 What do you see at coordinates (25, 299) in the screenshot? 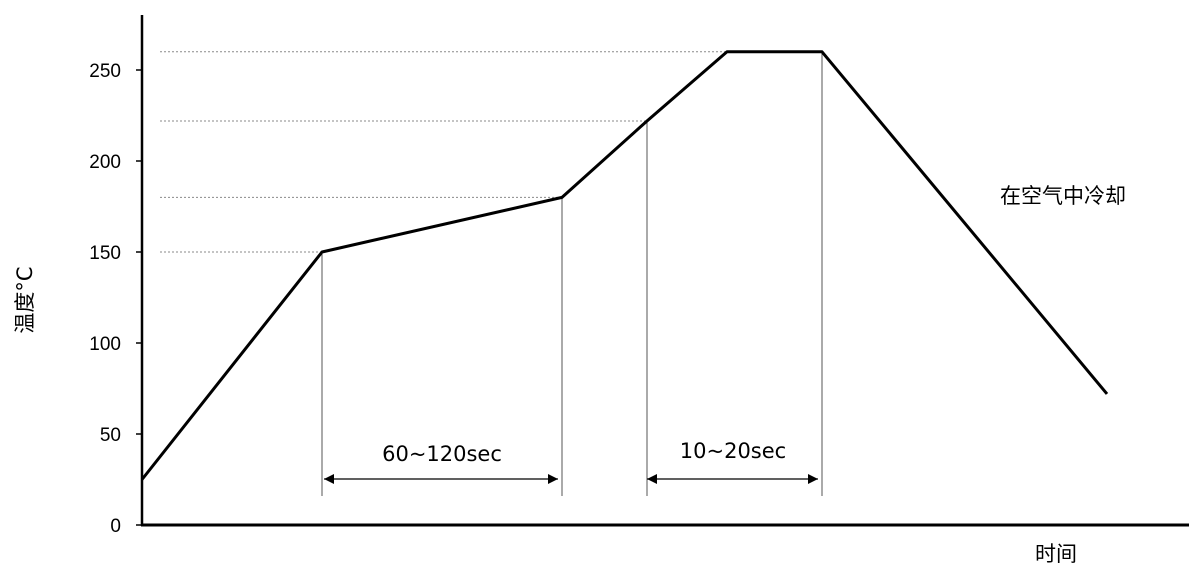
I see `y-axis-label: 温度°C` at bounding box center [25, 299].